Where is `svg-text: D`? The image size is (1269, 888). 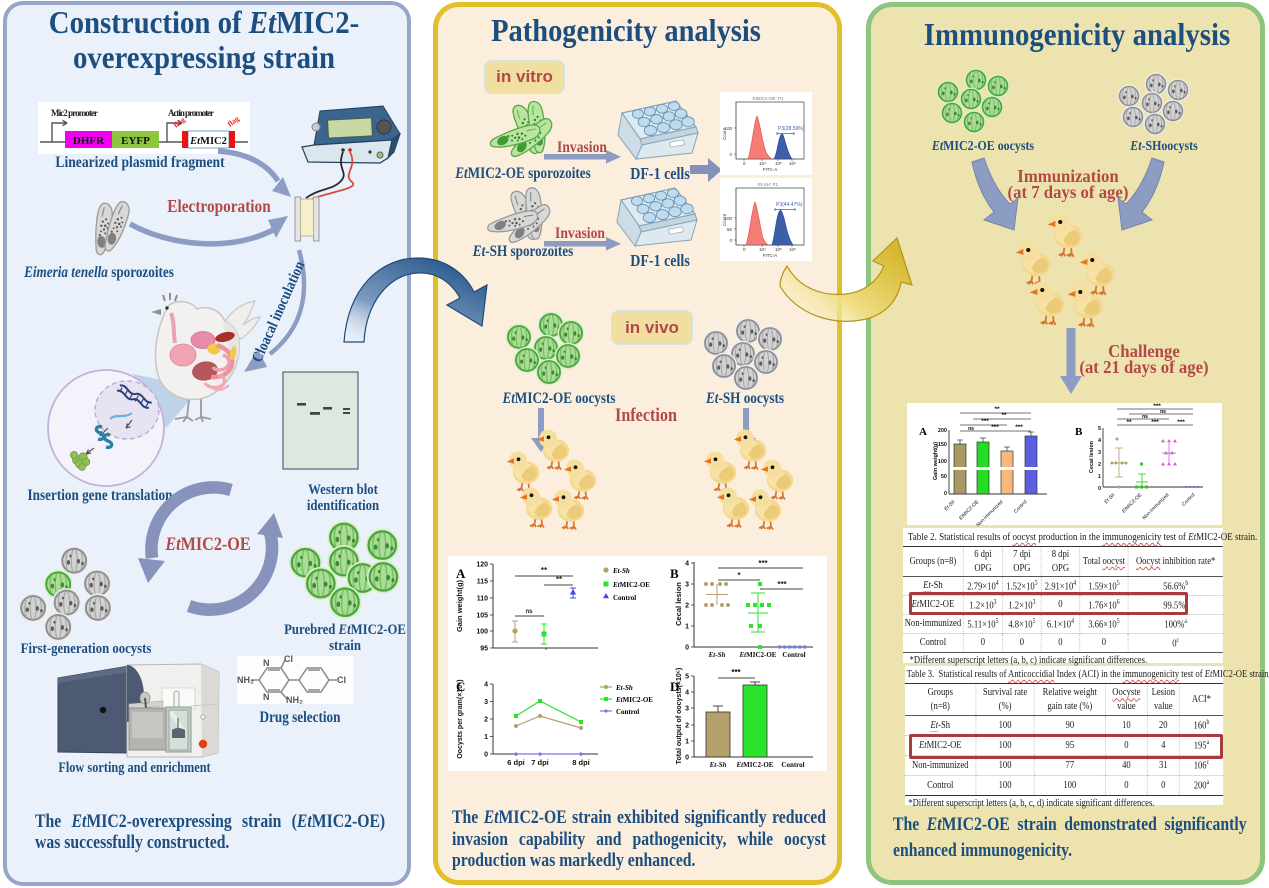 svg-text: D is located at coordinates (674, 686).